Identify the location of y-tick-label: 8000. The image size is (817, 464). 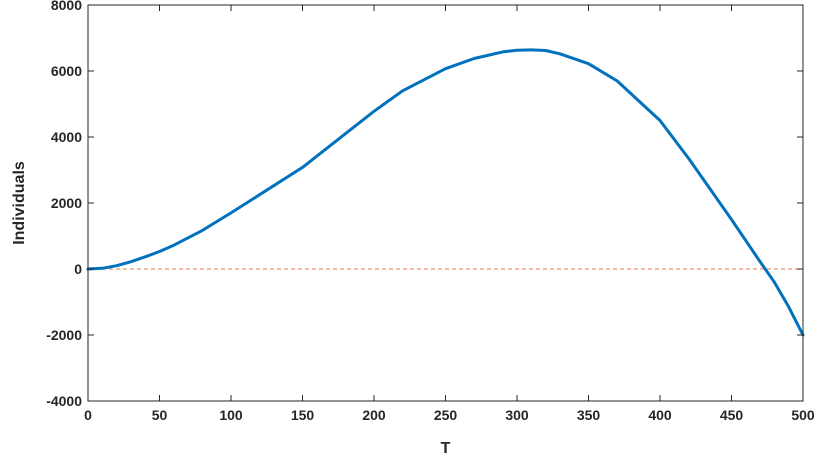
(66, 6).